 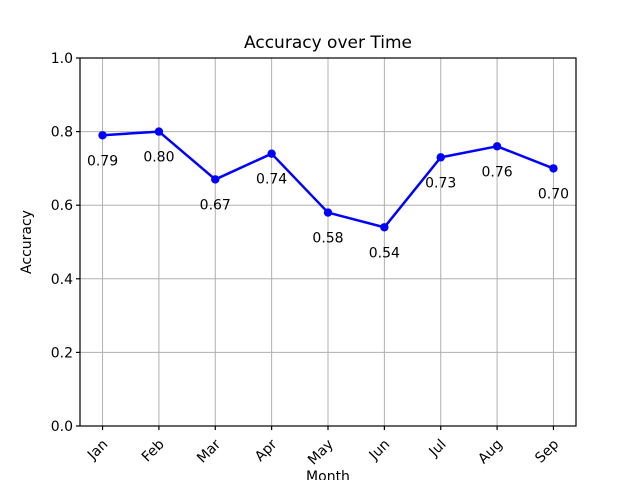 I want to click on y-axis-label: Accuracy, so click(x=27, y=242).